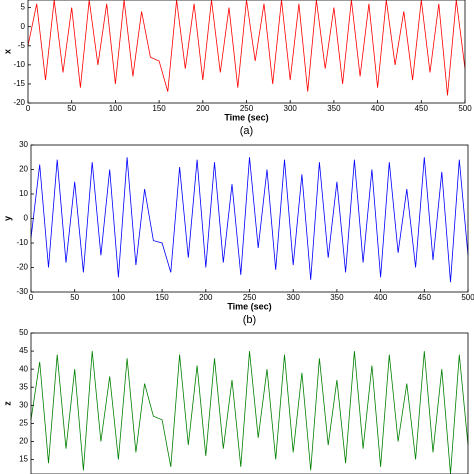  What do you see at coordinates (246, 131) in the screenshot?
I see `caption: (a)` at bounding box center [246, 131].